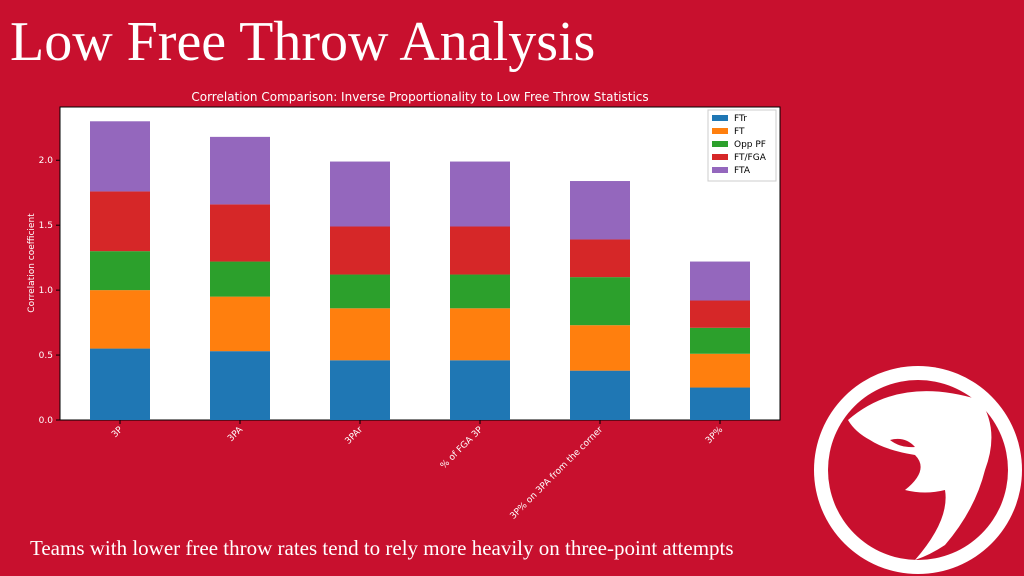 The width and height of the screenshot is (1024, 576). I want to click on y-axis-label: Correlation coefficient, so click(32, 263).